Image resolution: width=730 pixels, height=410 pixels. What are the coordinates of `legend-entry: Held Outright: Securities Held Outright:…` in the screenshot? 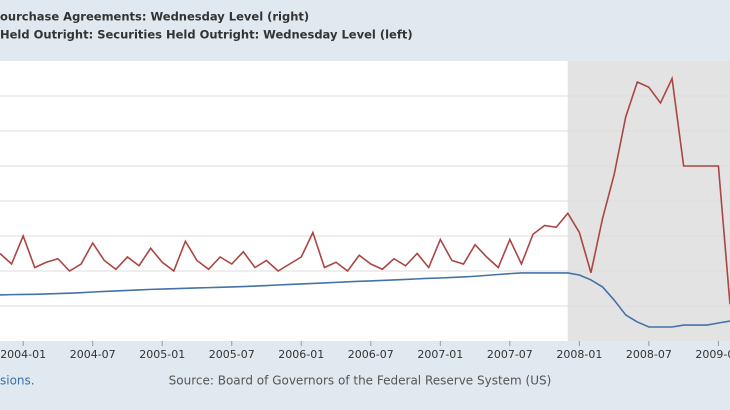 It's located at (206, 35).